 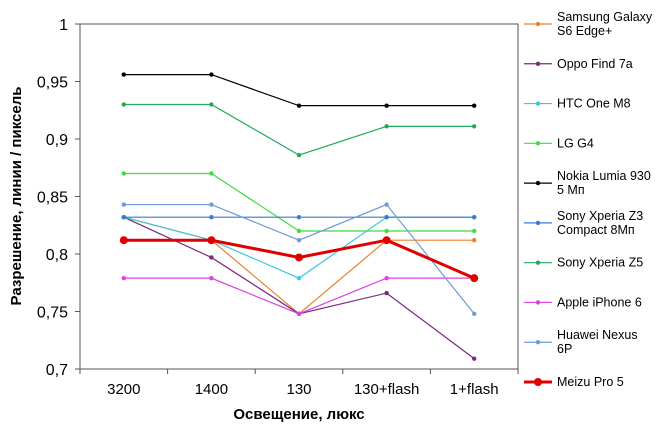 What do you see at coordinates (57, 140) in the screenshot?
I see `y-tick-label: 0,9` at bounding box center [57, 140].